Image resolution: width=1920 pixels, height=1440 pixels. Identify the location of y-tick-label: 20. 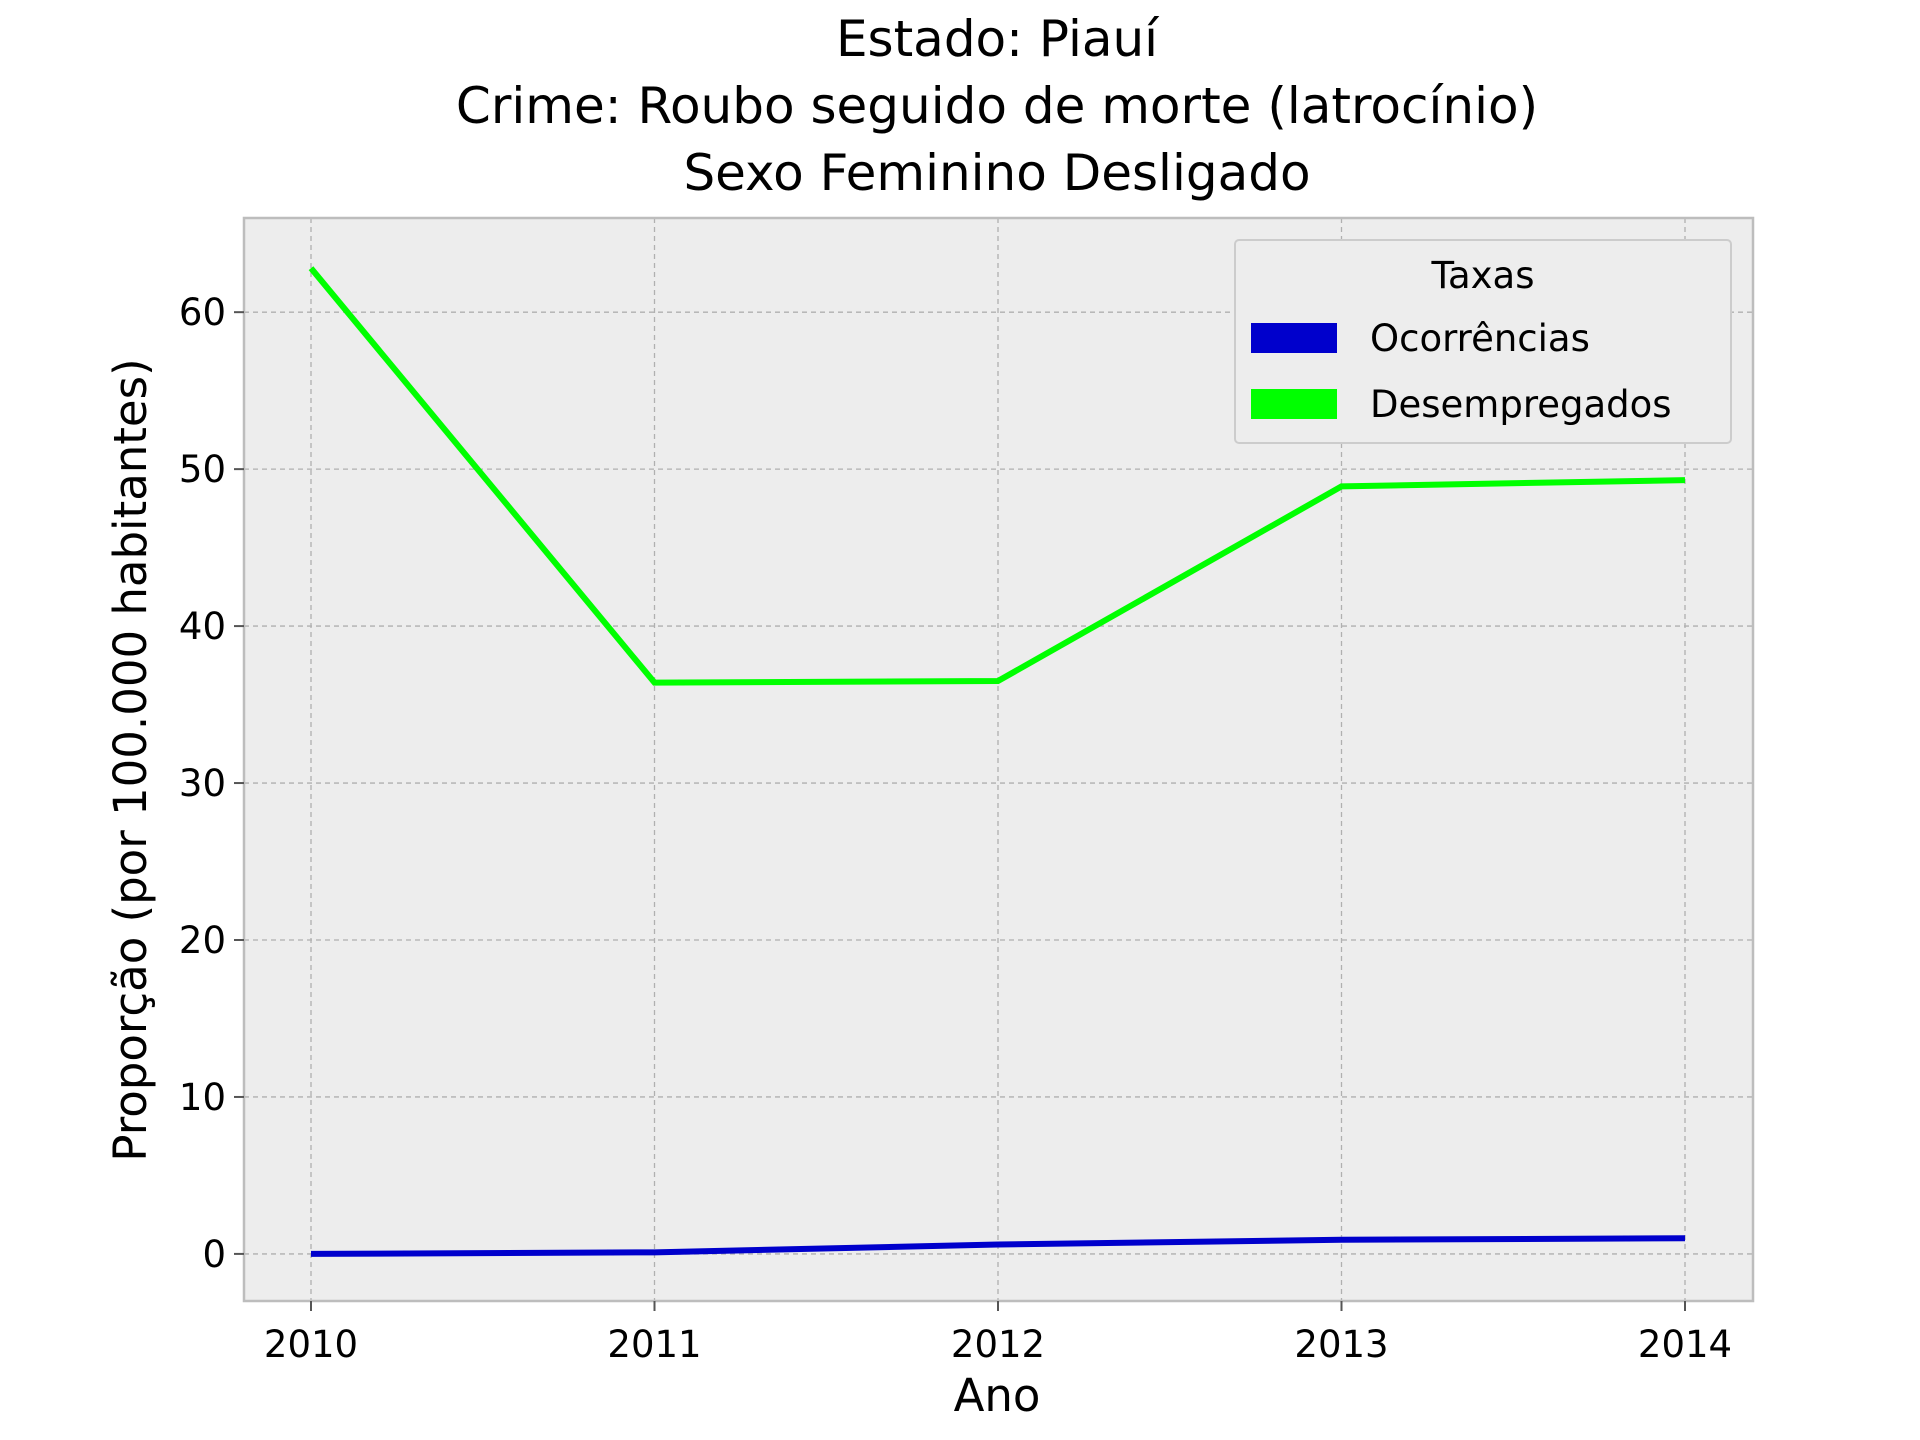
(202, 940).